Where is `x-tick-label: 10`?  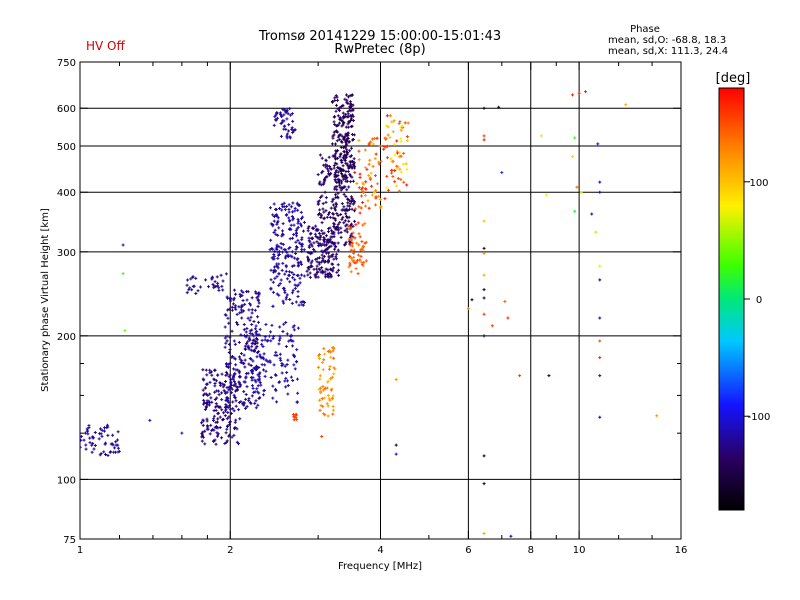
x-tick-label: 10 is located at coordinates (579, 550).